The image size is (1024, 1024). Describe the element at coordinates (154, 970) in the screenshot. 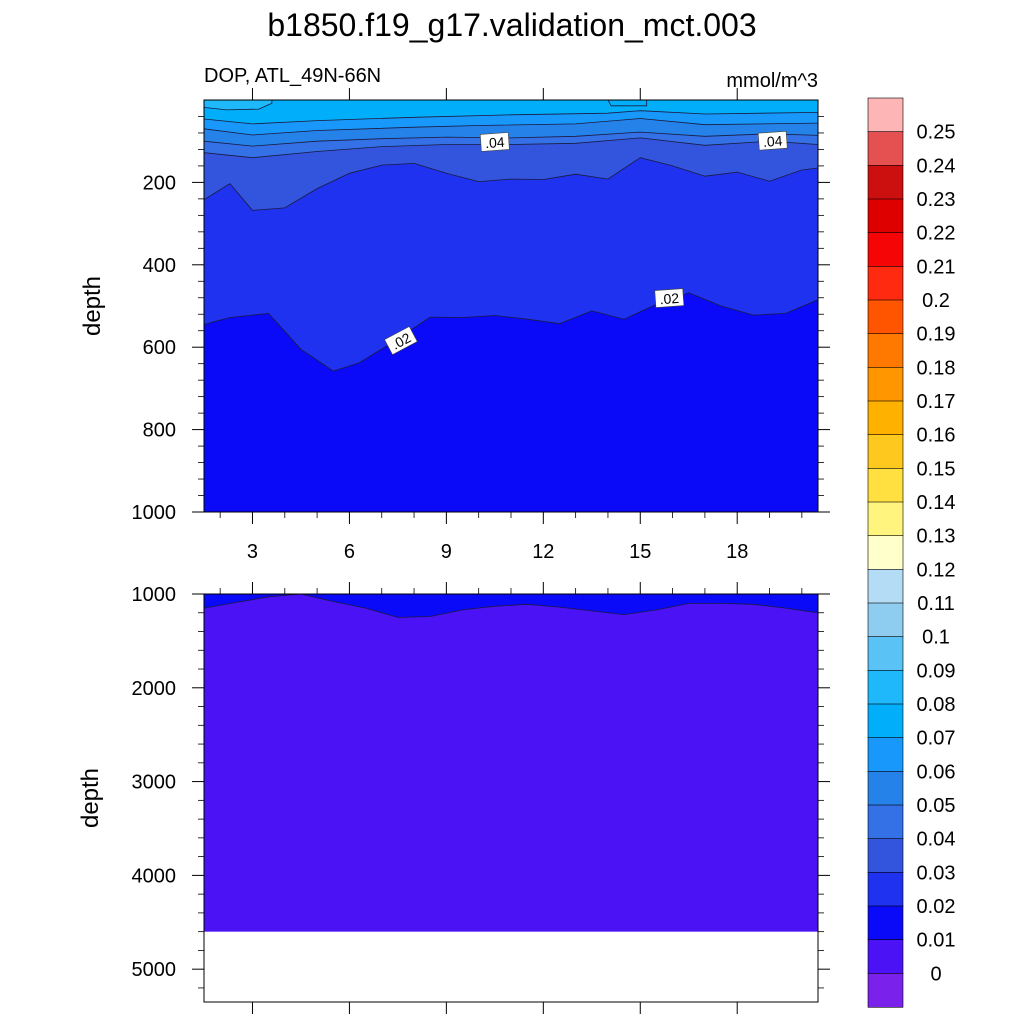

I see `y-tick-label: 5000` at that location.